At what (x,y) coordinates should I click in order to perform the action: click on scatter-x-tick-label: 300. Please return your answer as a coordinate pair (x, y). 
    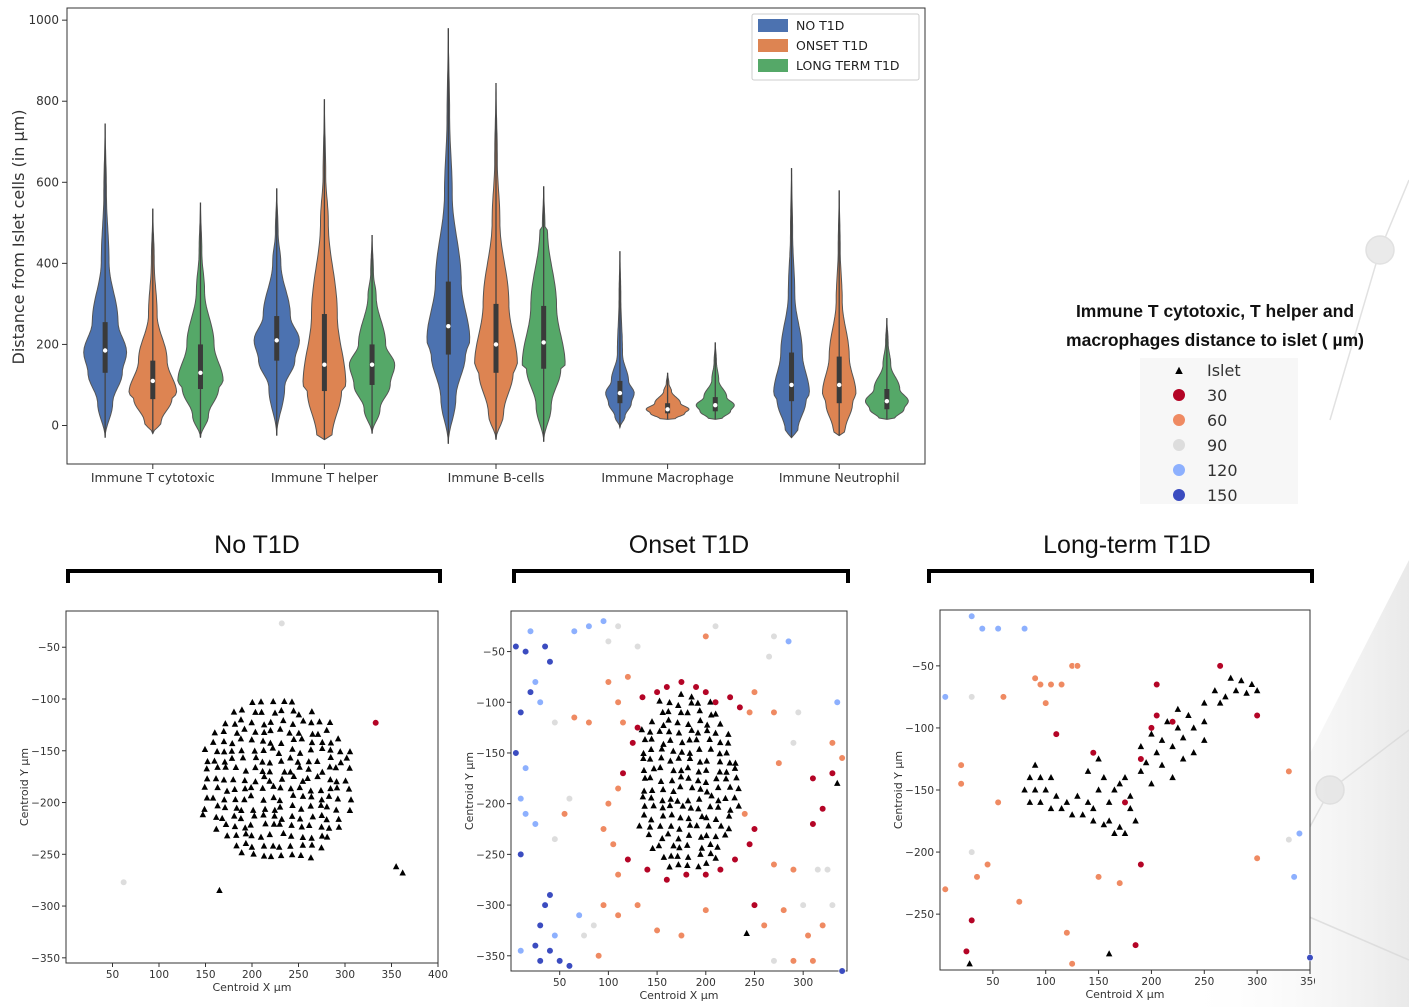
    Looking at the image, I should click on (803, 983).